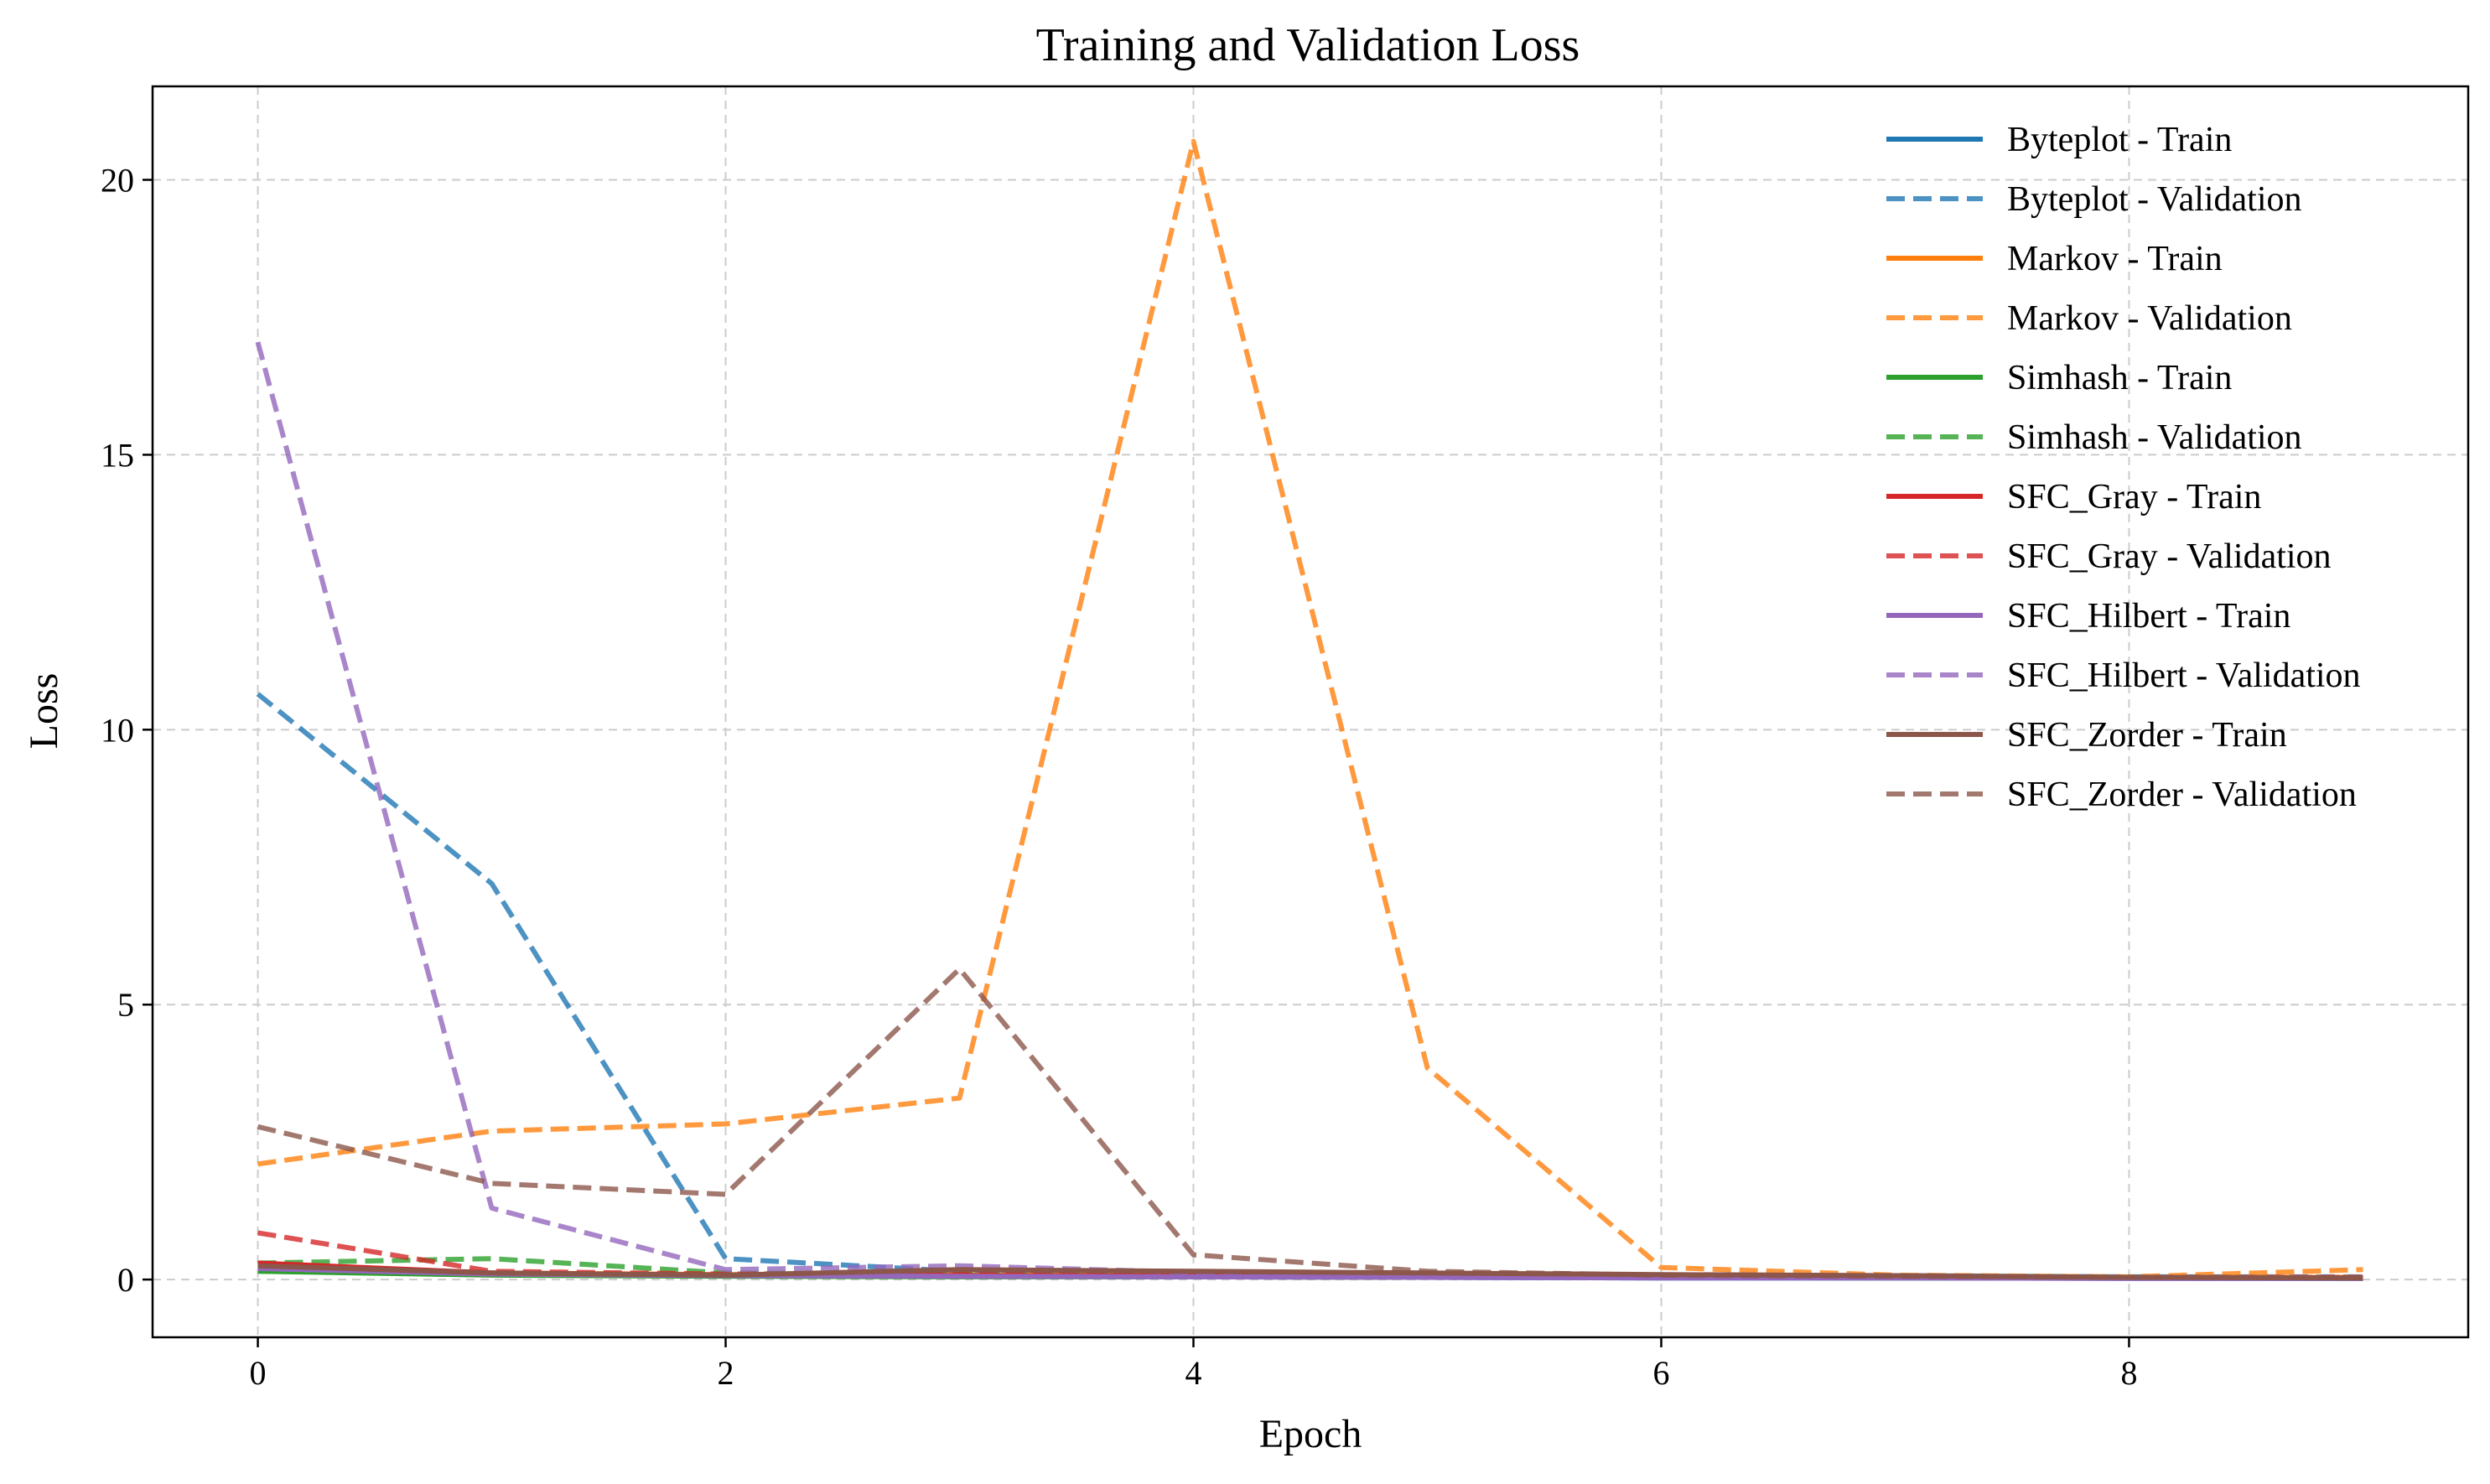 The image size is (2490, 1484). I want to click on x-tick-label: 2, so click(726, 1373).